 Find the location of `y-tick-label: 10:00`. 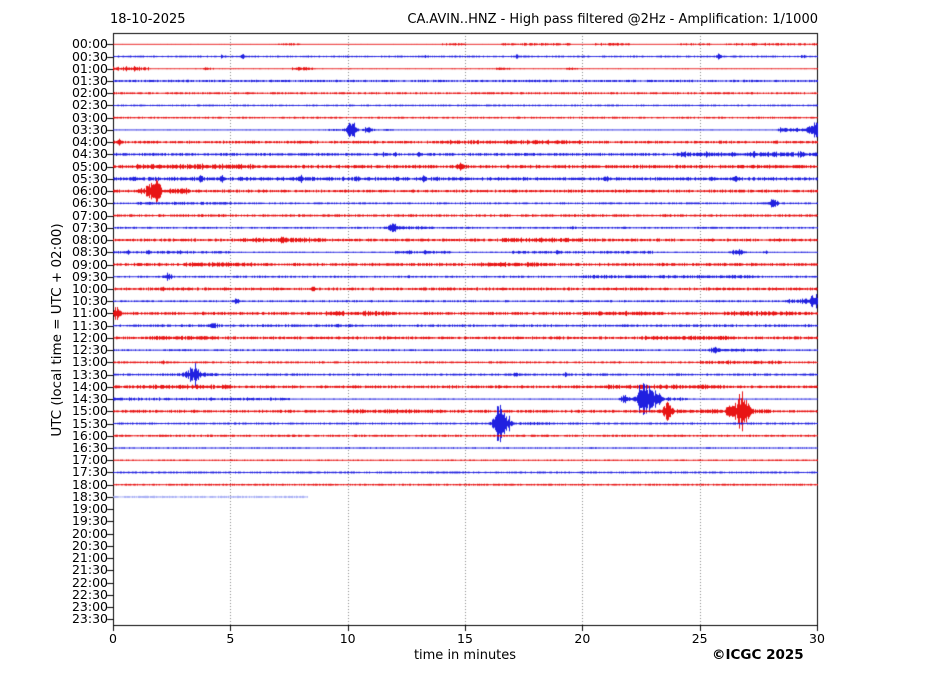

y-tick-label: 10:00 is located at coordinates (89, 288).